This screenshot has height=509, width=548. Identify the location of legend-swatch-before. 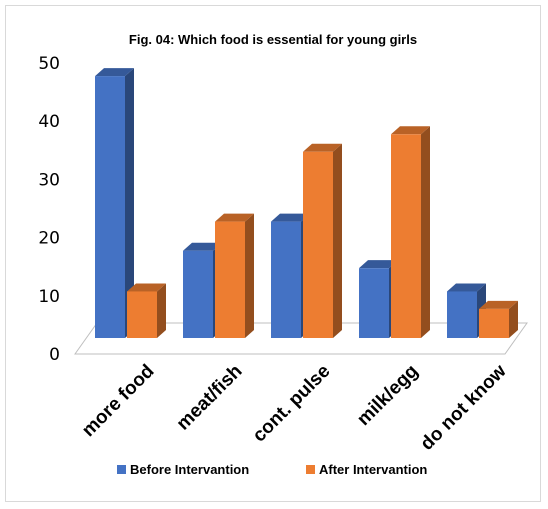
(121, 469).